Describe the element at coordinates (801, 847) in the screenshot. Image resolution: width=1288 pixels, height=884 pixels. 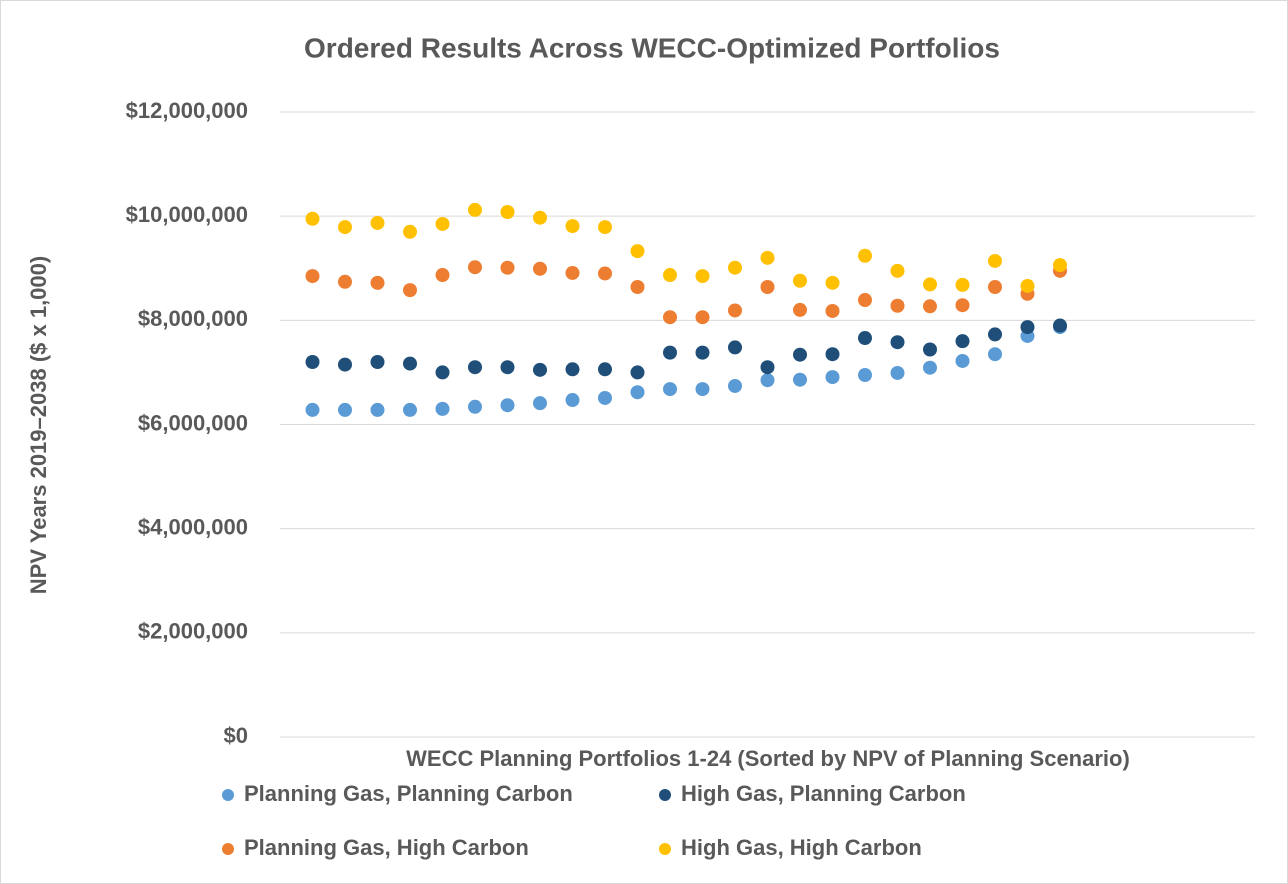
I see `legend-label: High Gas, High Carbon` at that location.